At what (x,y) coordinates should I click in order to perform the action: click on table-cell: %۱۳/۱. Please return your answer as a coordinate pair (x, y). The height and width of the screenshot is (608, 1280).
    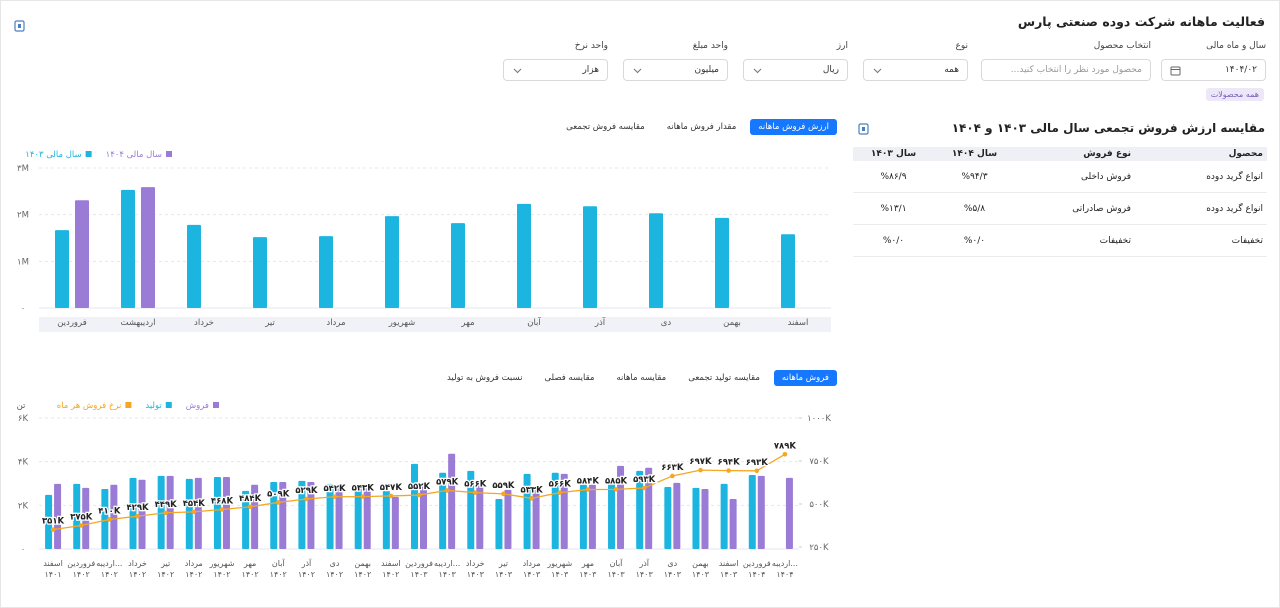
    Looking at the image, I should click on (893, 208).